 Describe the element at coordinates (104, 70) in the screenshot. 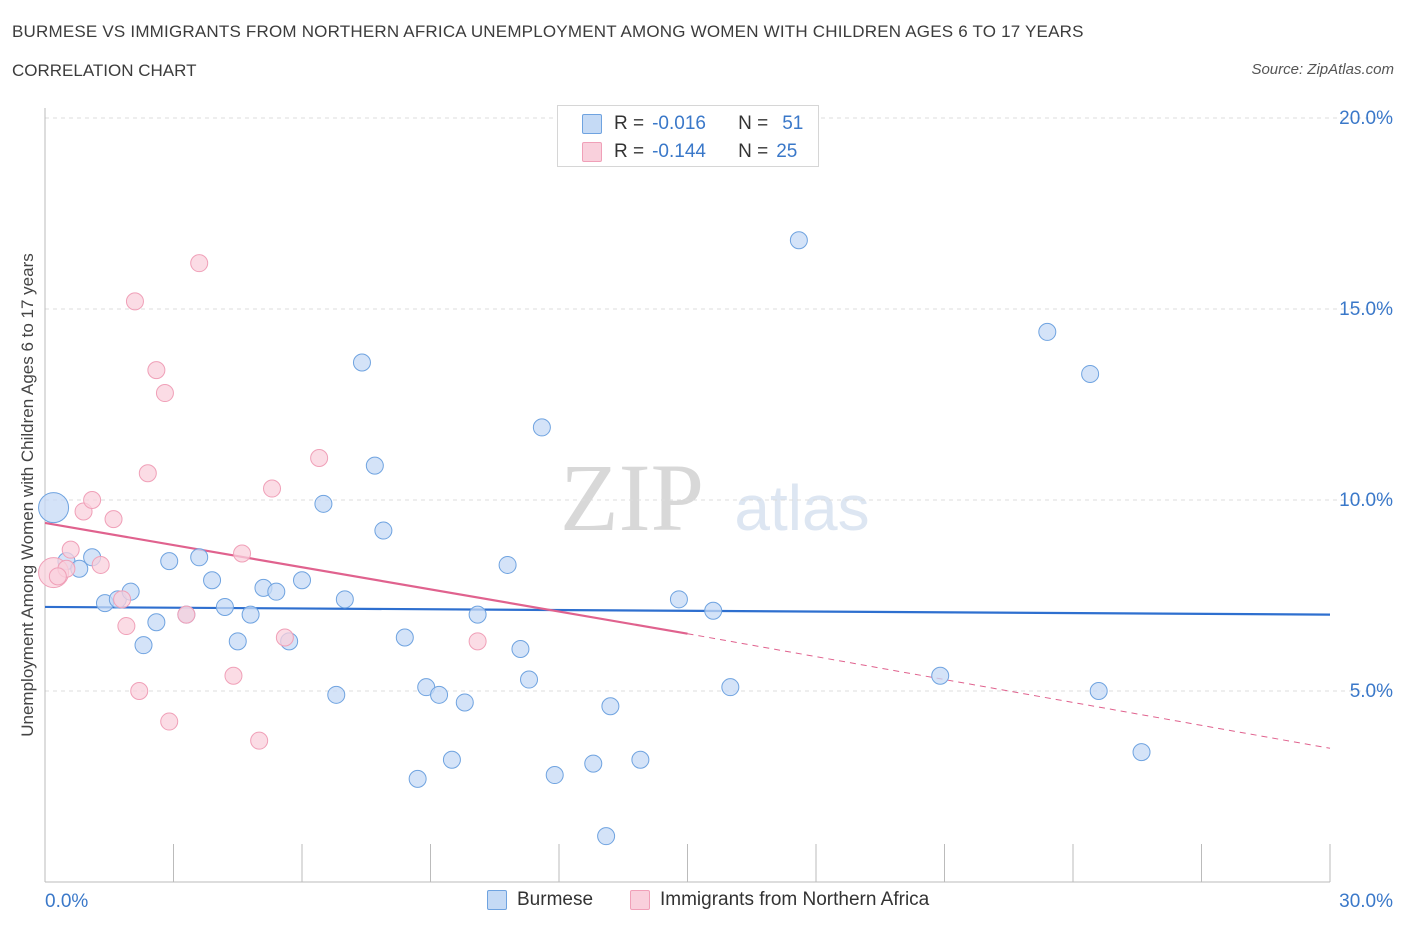

I see `chart-subtitle: CORRELATION CHART` at that location.